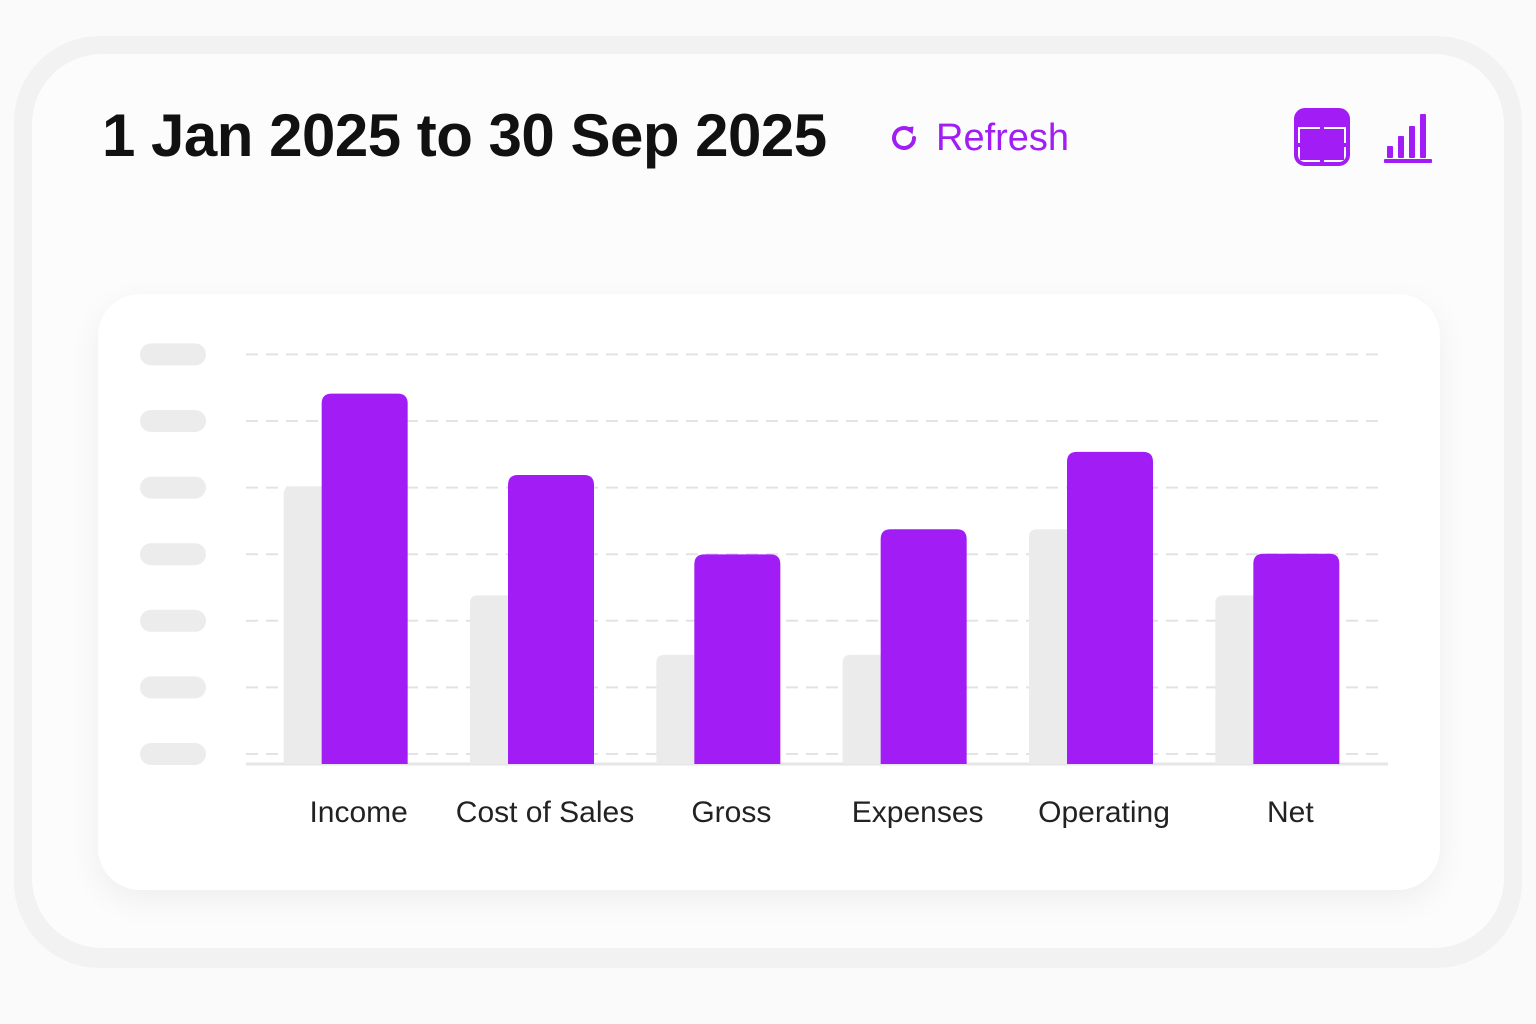 Image resolution: width=1536 pixels, height=1024 pixels. I want to click on date-range-title: 1 Jan 2025 to 30 Sep 2025, so click(464, 135).